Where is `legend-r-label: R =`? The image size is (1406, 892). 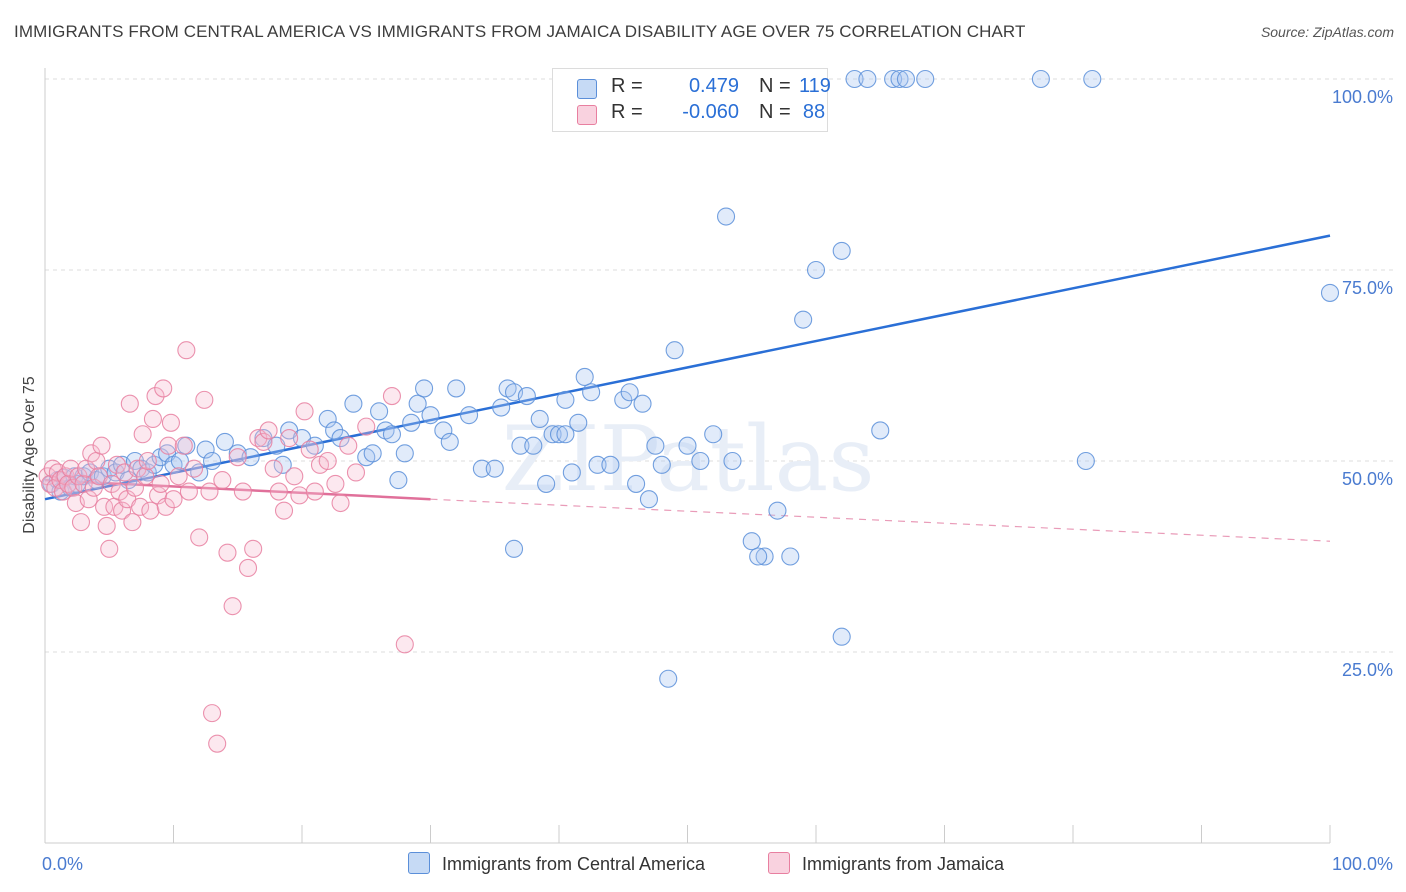
legend-r-label: R = is located at coordinates (627, 86).